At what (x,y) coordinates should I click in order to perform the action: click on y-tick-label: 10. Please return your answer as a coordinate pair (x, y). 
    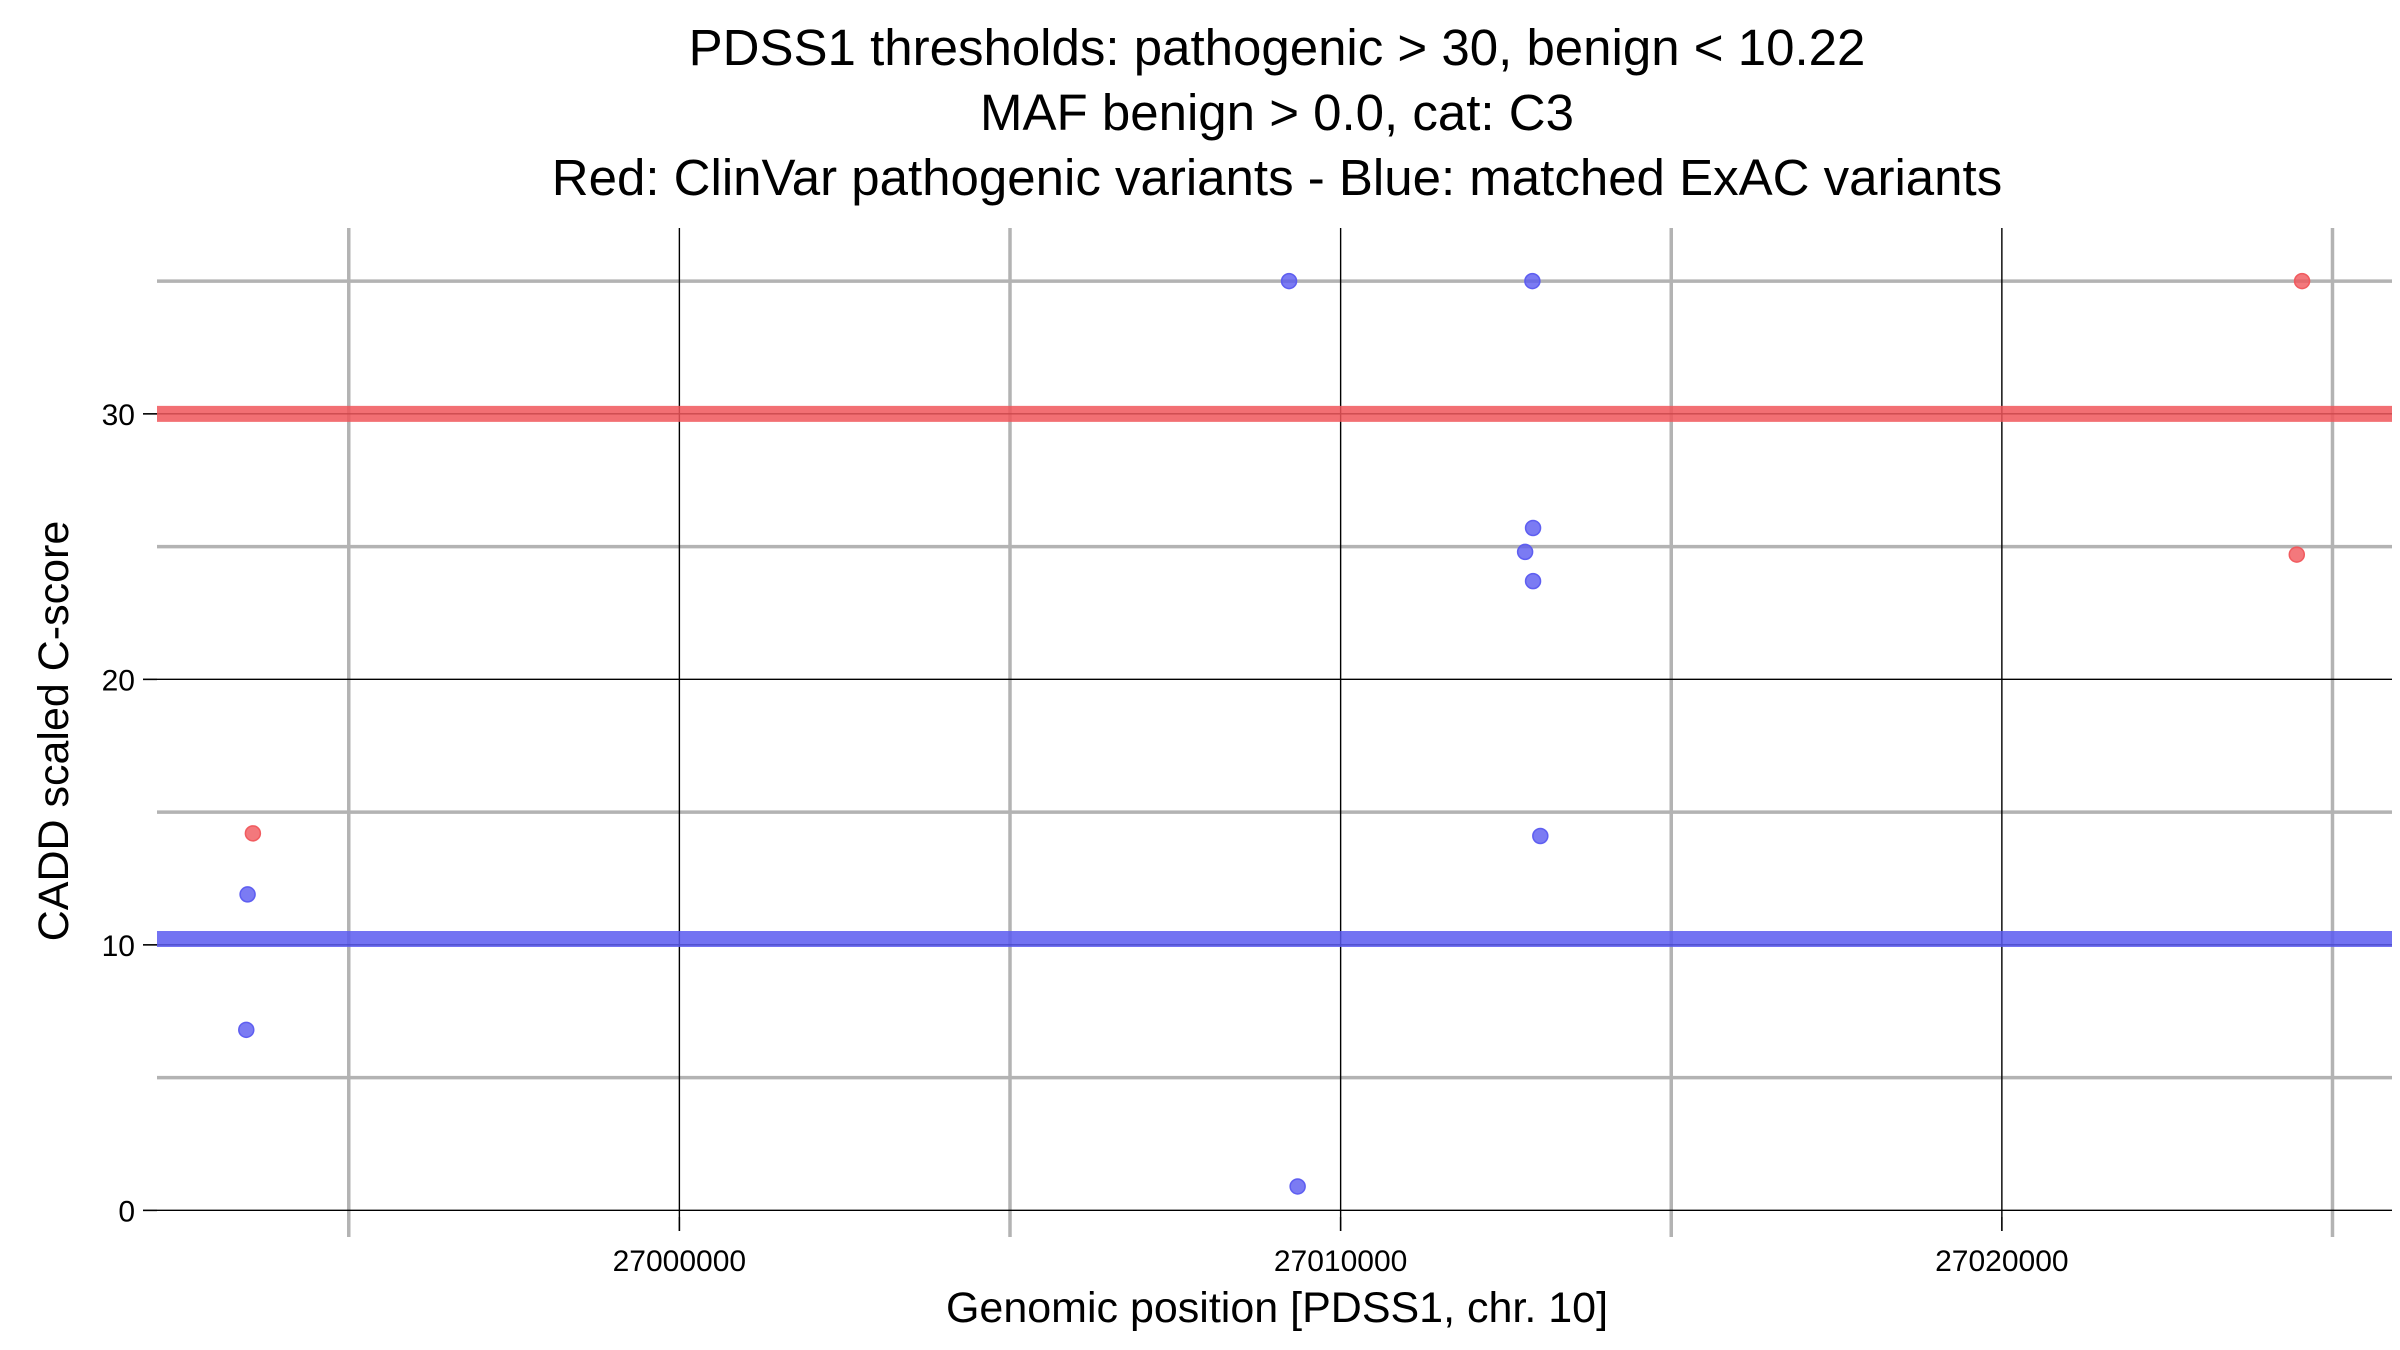
    Looking at the image, I should click on (118, 946).